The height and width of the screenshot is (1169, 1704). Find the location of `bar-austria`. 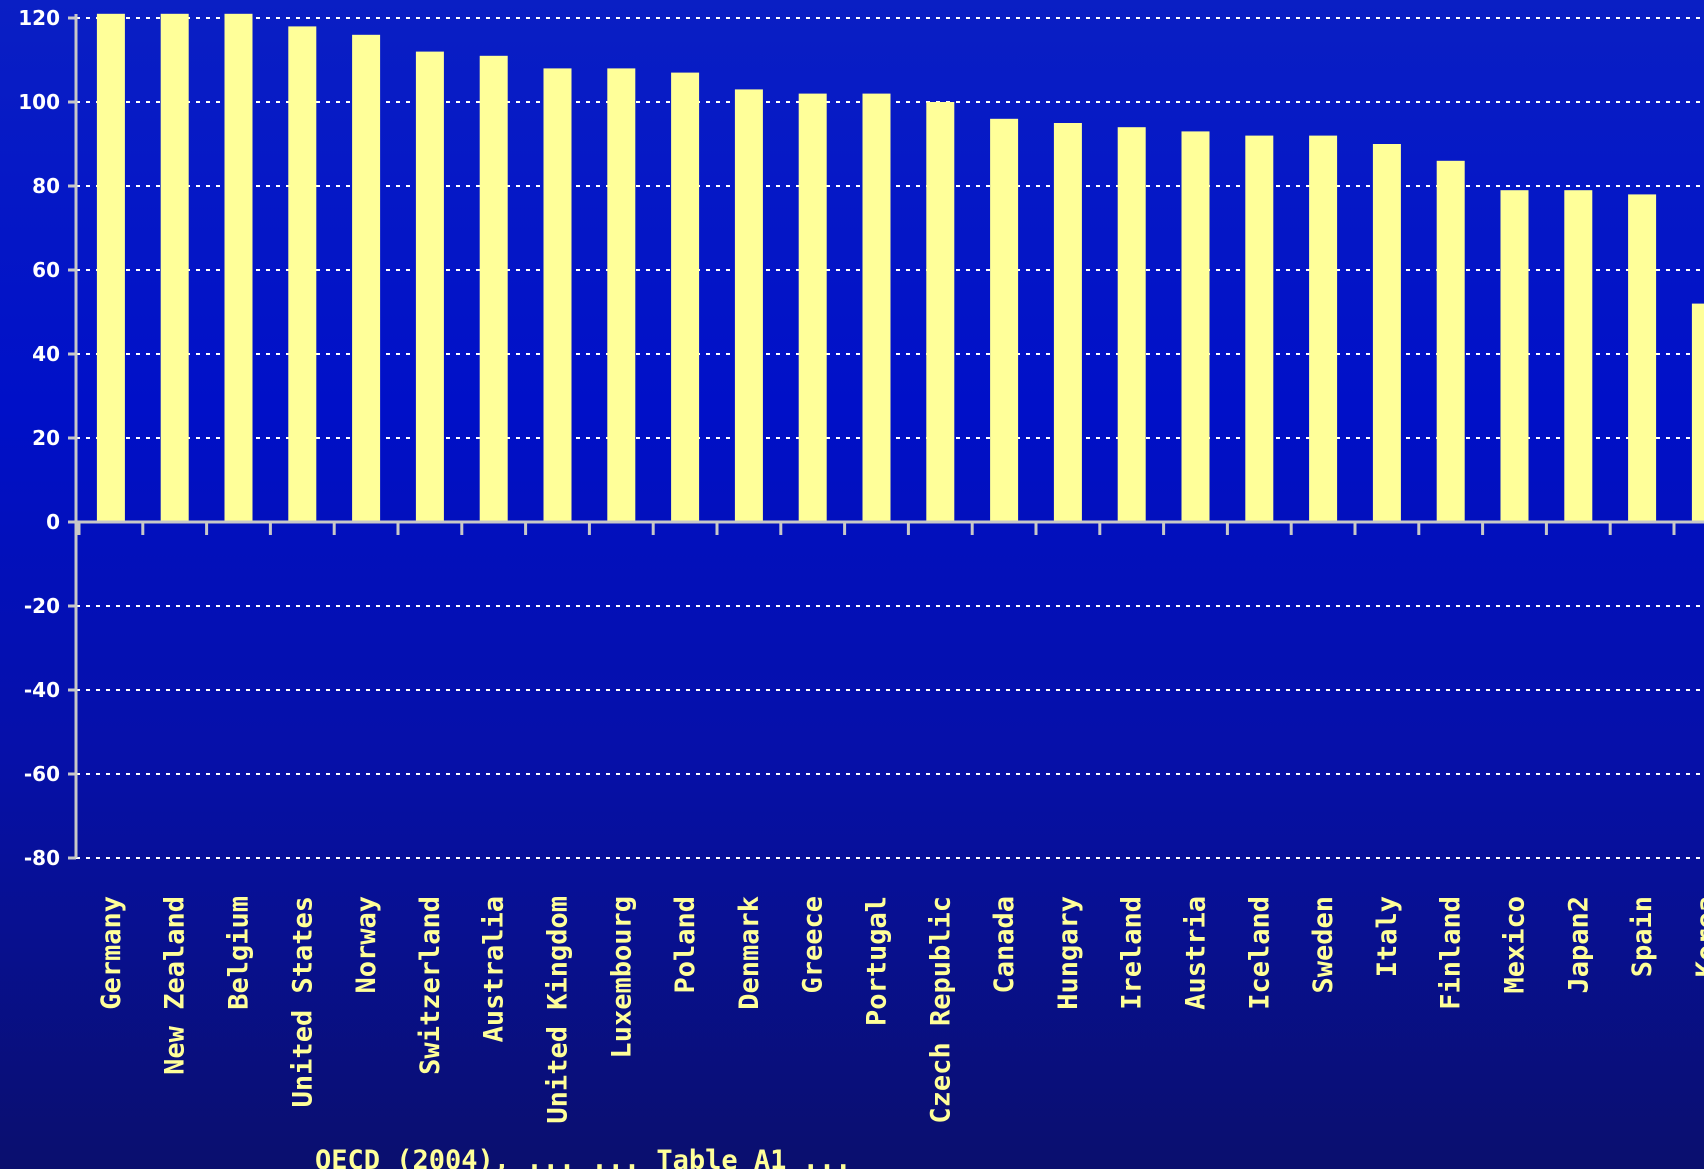

bar-austria is located at coordinates (1195, 326).